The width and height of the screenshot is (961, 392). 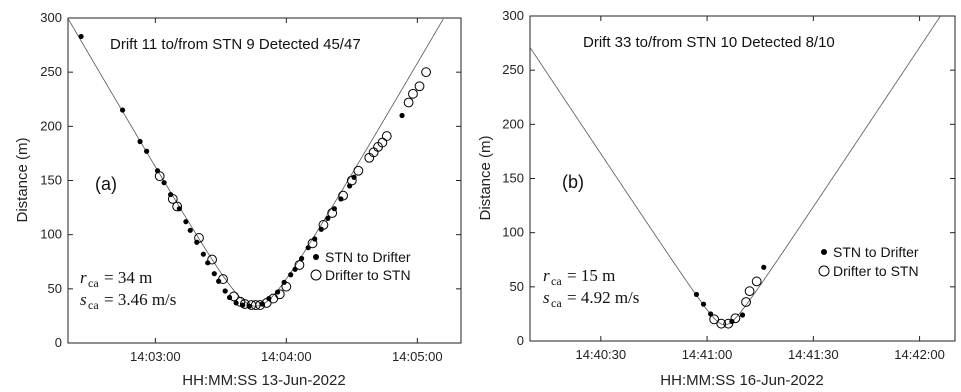 I want to click on legend-marker-filled-b, so click(x=824, y=252).